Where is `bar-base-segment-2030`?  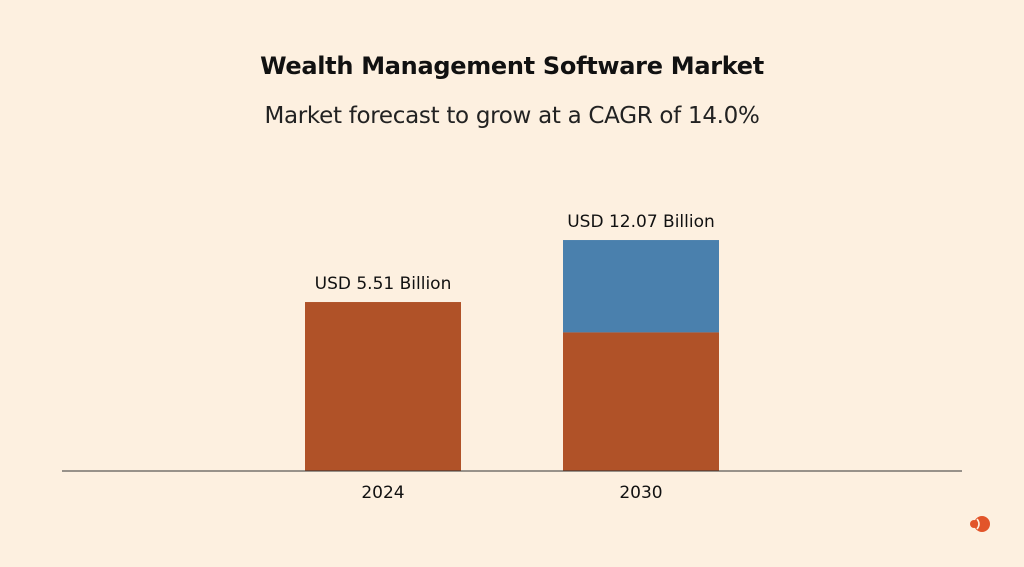 bar-base-segment-2030 is located at coordinates (641, 401).